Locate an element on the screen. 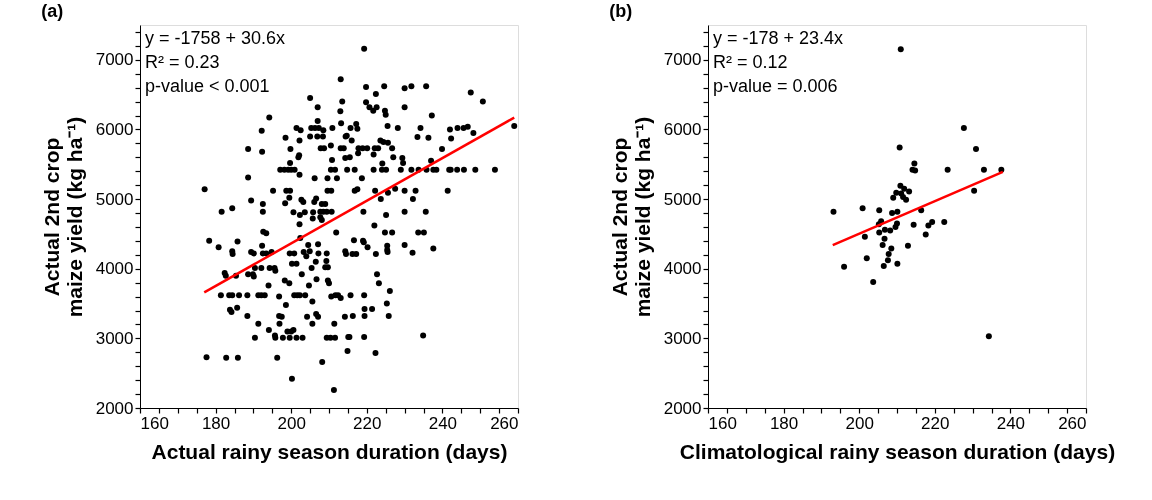 The width and height of the screenshot is (1152, 500). annotation: p-value < 0.001 is located at coordinates (207, 86).